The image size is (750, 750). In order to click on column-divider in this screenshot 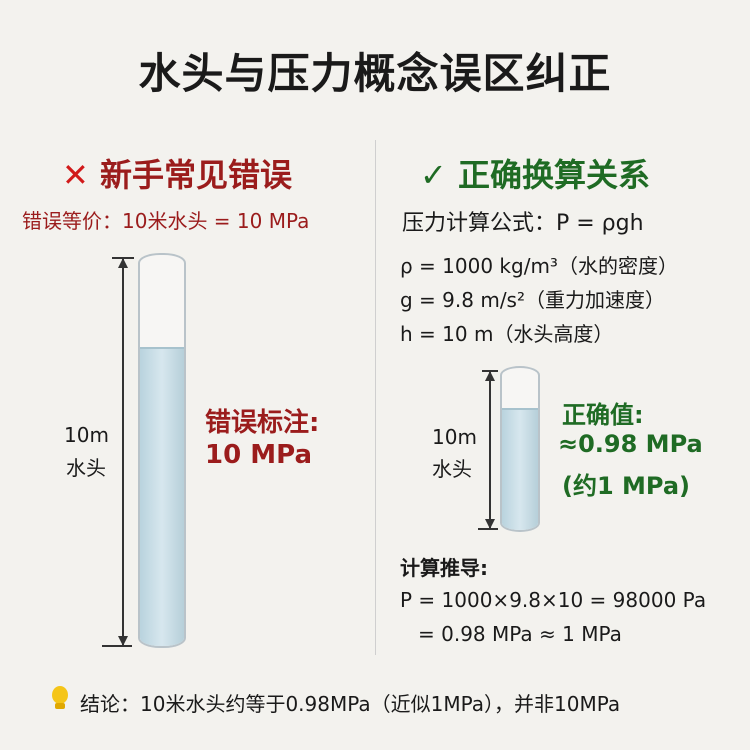, I will do `click(375, 397)`.